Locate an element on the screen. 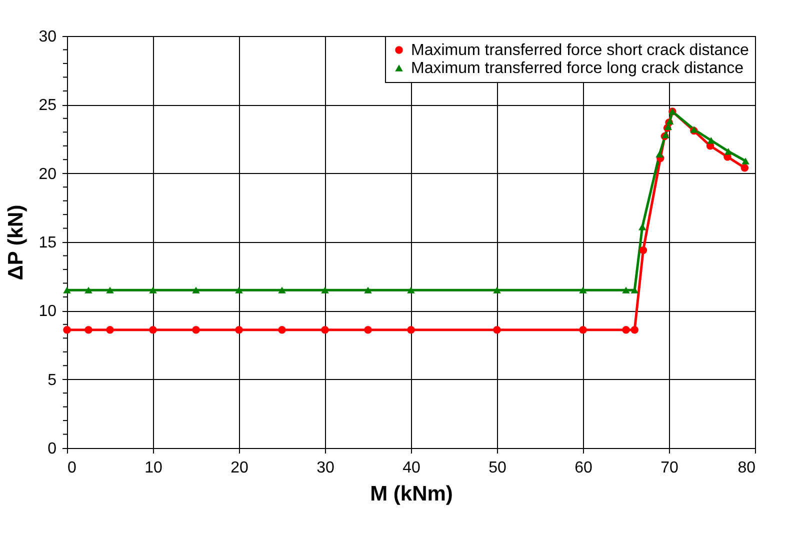 This screenshot has width=808, height=539. legend-label: Maximum transferred force short crack distance is located at coordinates (580, 50).